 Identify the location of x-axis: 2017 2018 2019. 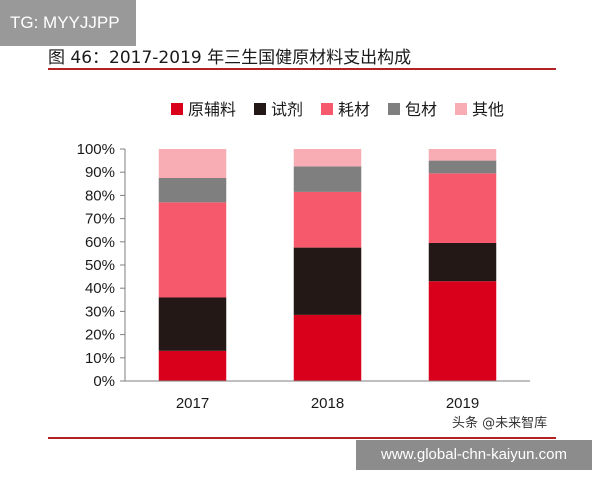
(327, 396).